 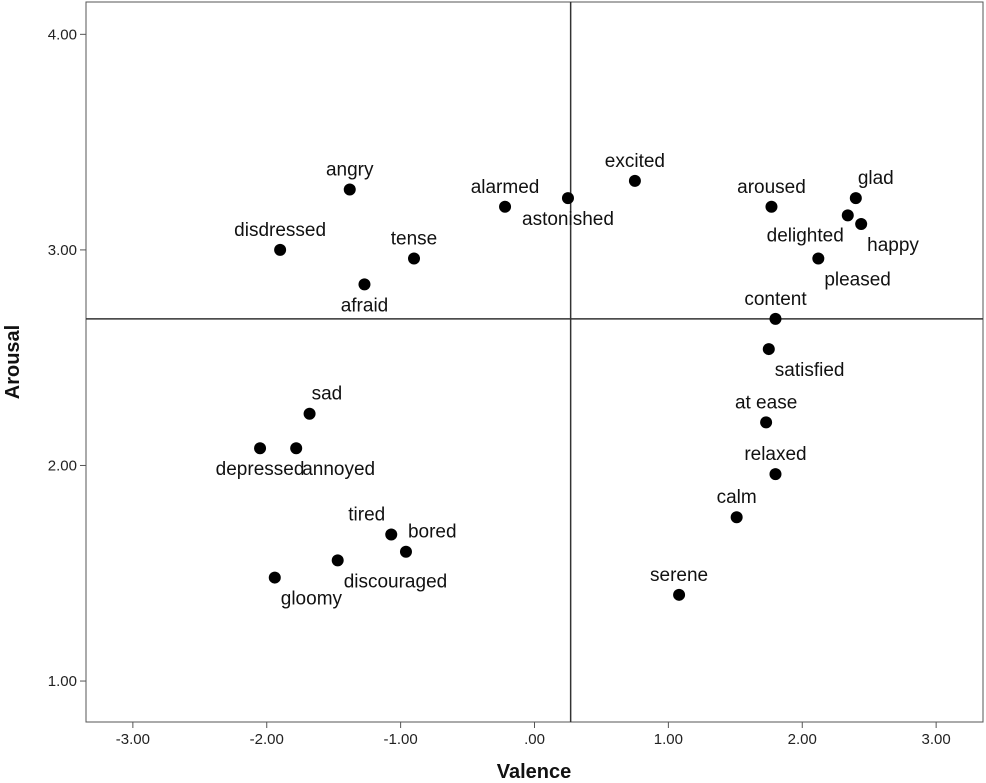 What do you see at coordinates (414, 239) in the screenshot?
I see `point-label: tense` at bounding box center [414, 239].